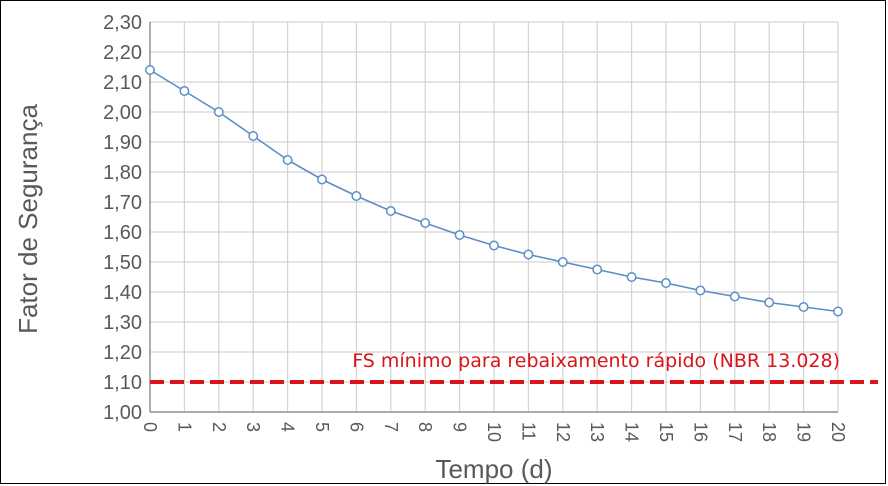 The height and width of the screenshot is (486, 888). Describe the element at coordinates (122, 173) in the screenshot. I see `y-tick-label-8: 1,80` at that location.